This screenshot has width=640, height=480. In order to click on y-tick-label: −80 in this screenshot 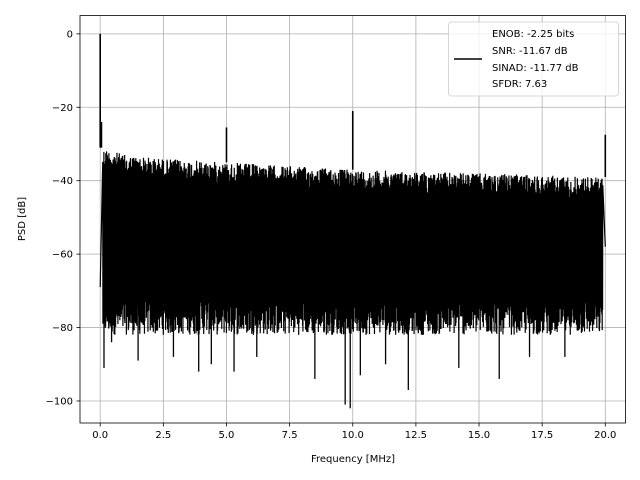, I will do `click(62, 328)`.